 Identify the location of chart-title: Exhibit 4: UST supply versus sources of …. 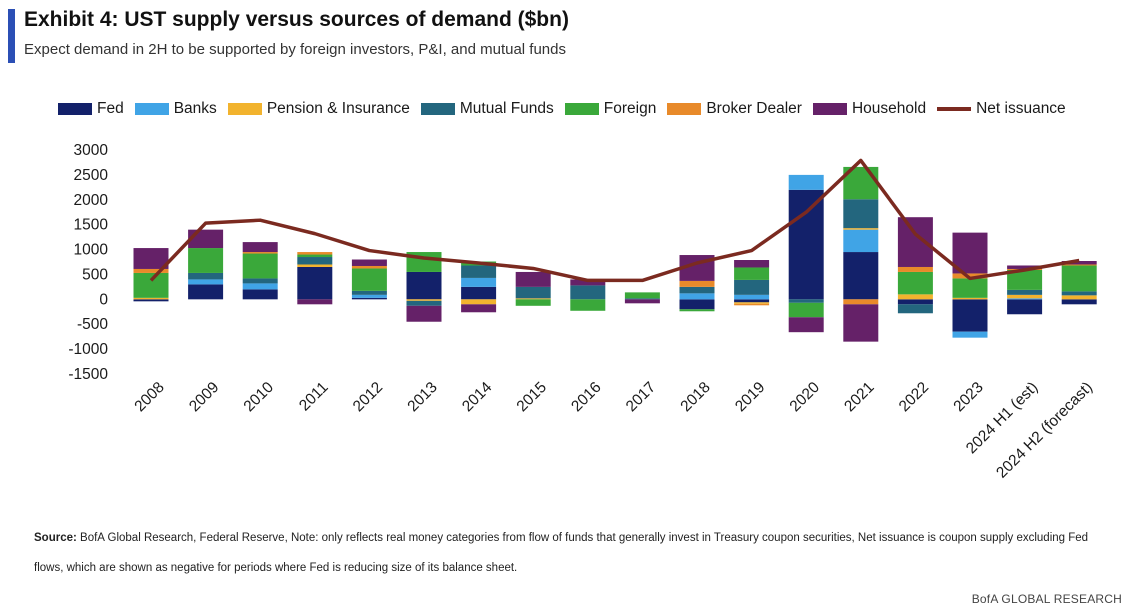
(296, 19).